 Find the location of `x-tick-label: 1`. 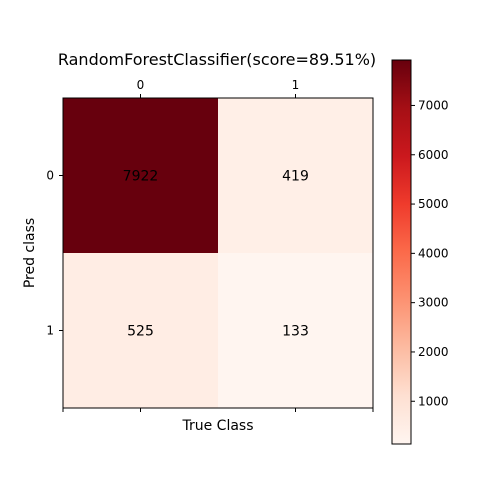

x-tick-label: 1 is located at coordinates (296, 85).